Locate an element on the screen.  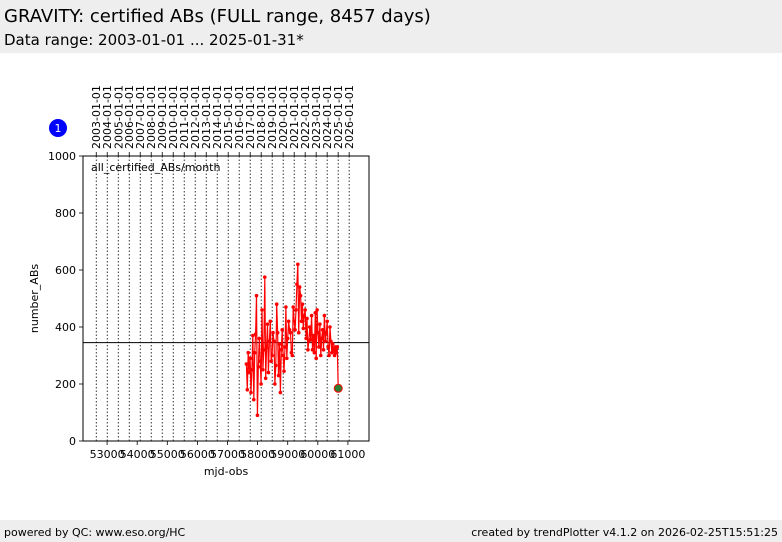
panel-badge-label: 1 is located at coordinates (58, 128).